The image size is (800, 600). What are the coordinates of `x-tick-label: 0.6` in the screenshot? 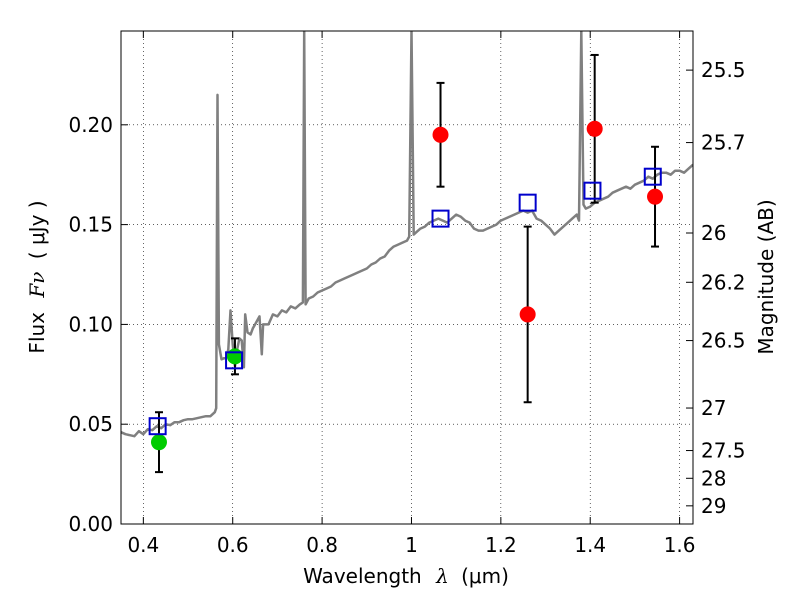 It's located at (233, 545).